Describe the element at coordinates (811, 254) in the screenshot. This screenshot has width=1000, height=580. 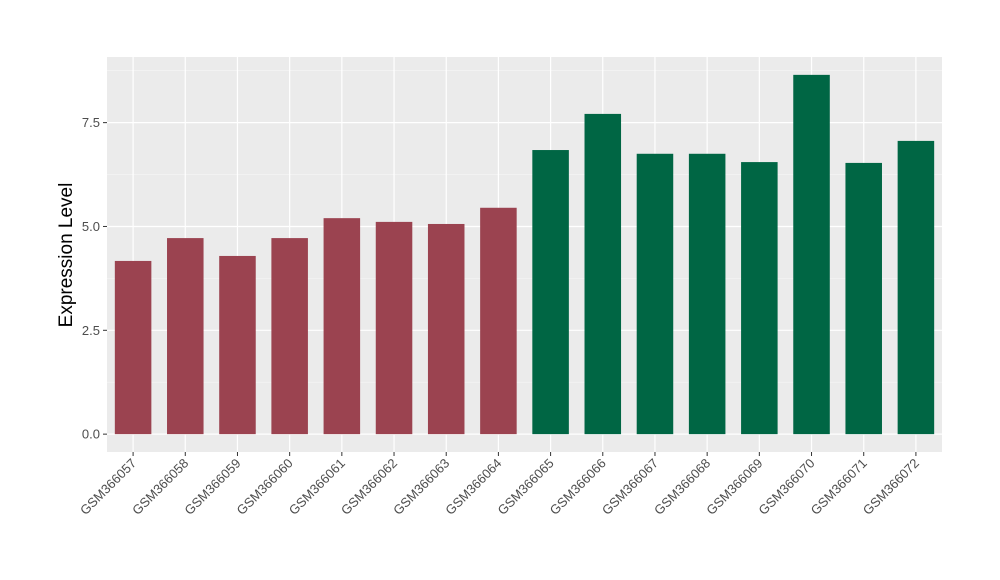
I see `bar-GSM366070` at that location.